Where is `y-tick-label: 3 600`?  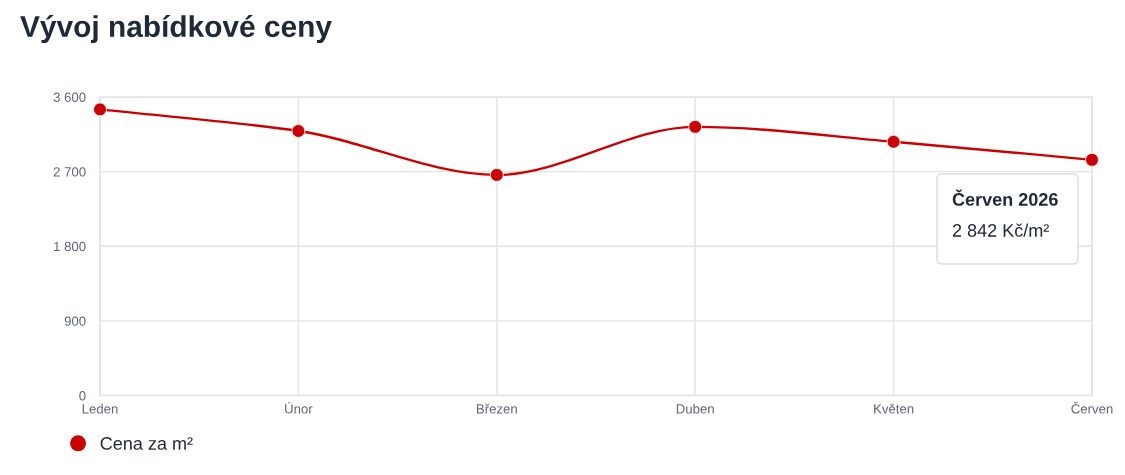 y-tick-label: 3 600 is located at coordinates (69, 97).